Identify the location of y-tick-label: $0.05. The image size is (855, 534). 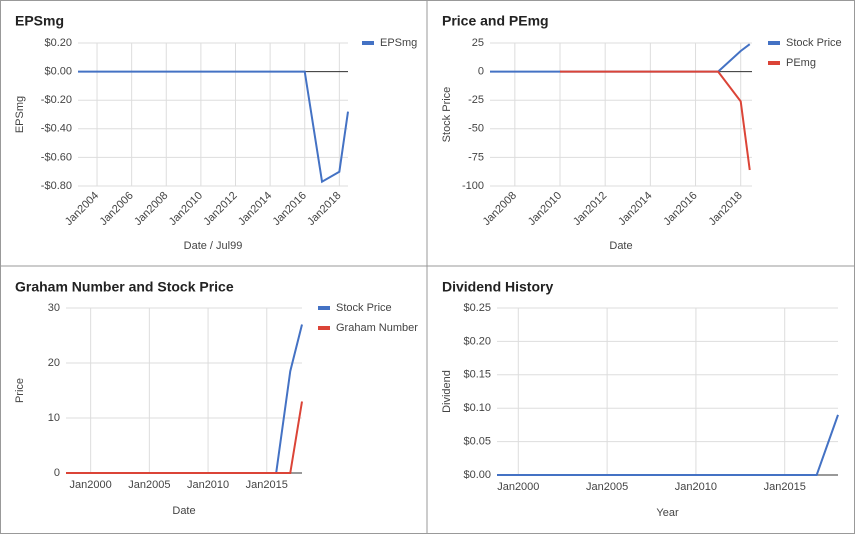
(477, 442).